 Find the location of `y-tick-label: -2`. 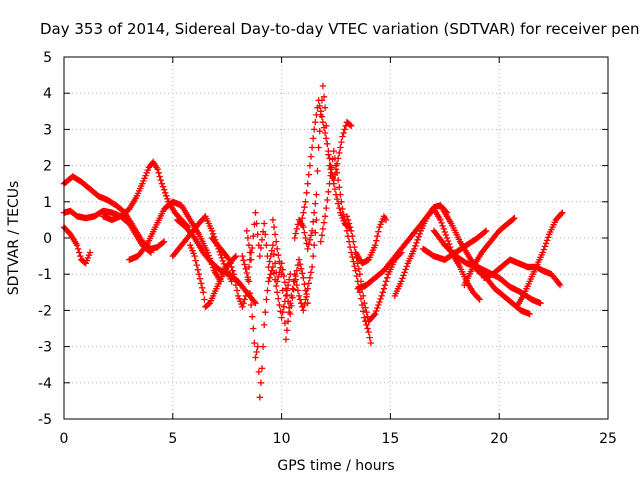

y-tick-label: -2 is located at coordinates (45, 311).